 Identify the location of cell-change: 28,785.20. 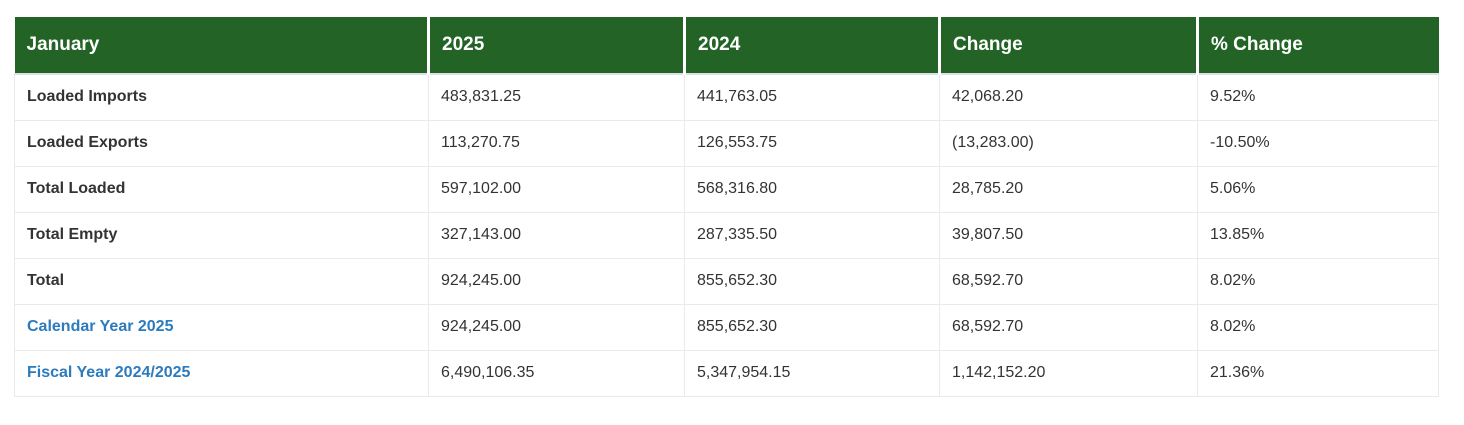
(1068, 189).